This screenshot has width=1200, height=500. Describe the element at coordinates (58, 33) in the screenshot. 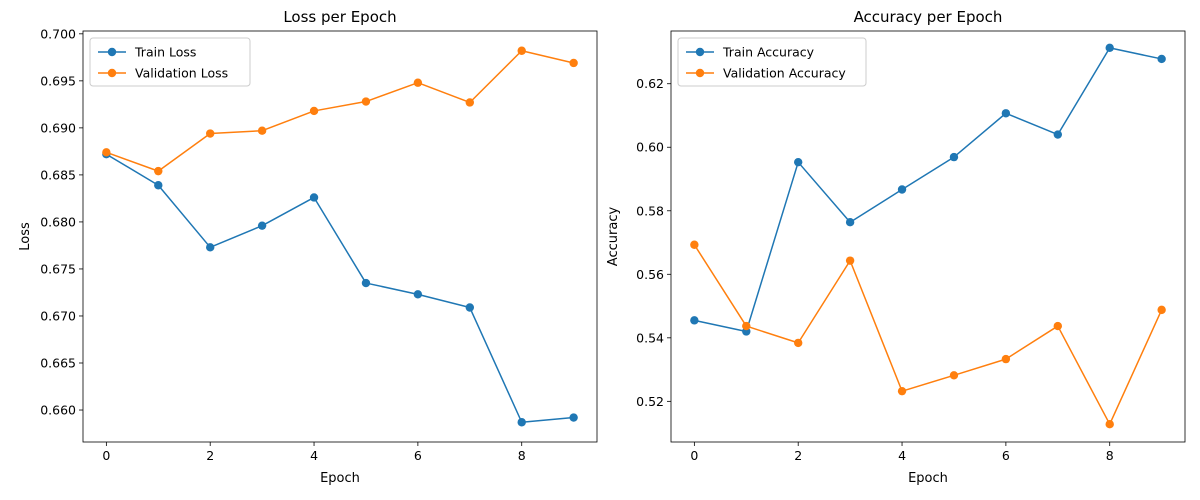

I see `y-tick-label: 0.700` at that location.